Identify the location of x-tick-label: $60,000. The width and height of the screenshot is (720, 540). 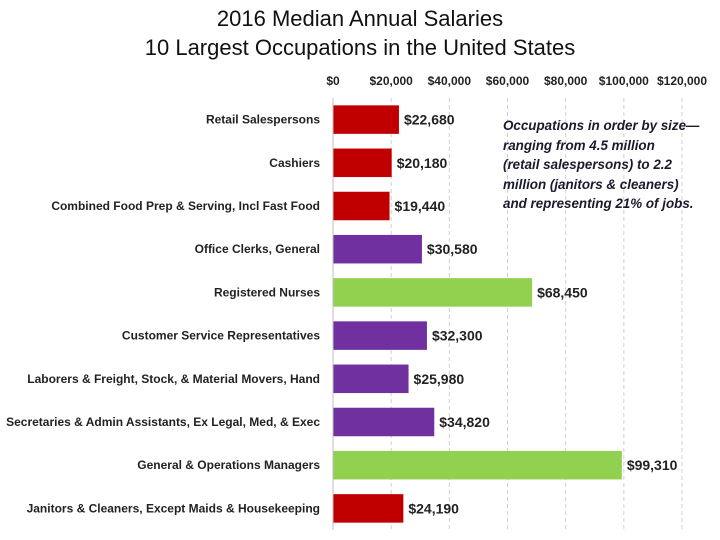
(508, 81).